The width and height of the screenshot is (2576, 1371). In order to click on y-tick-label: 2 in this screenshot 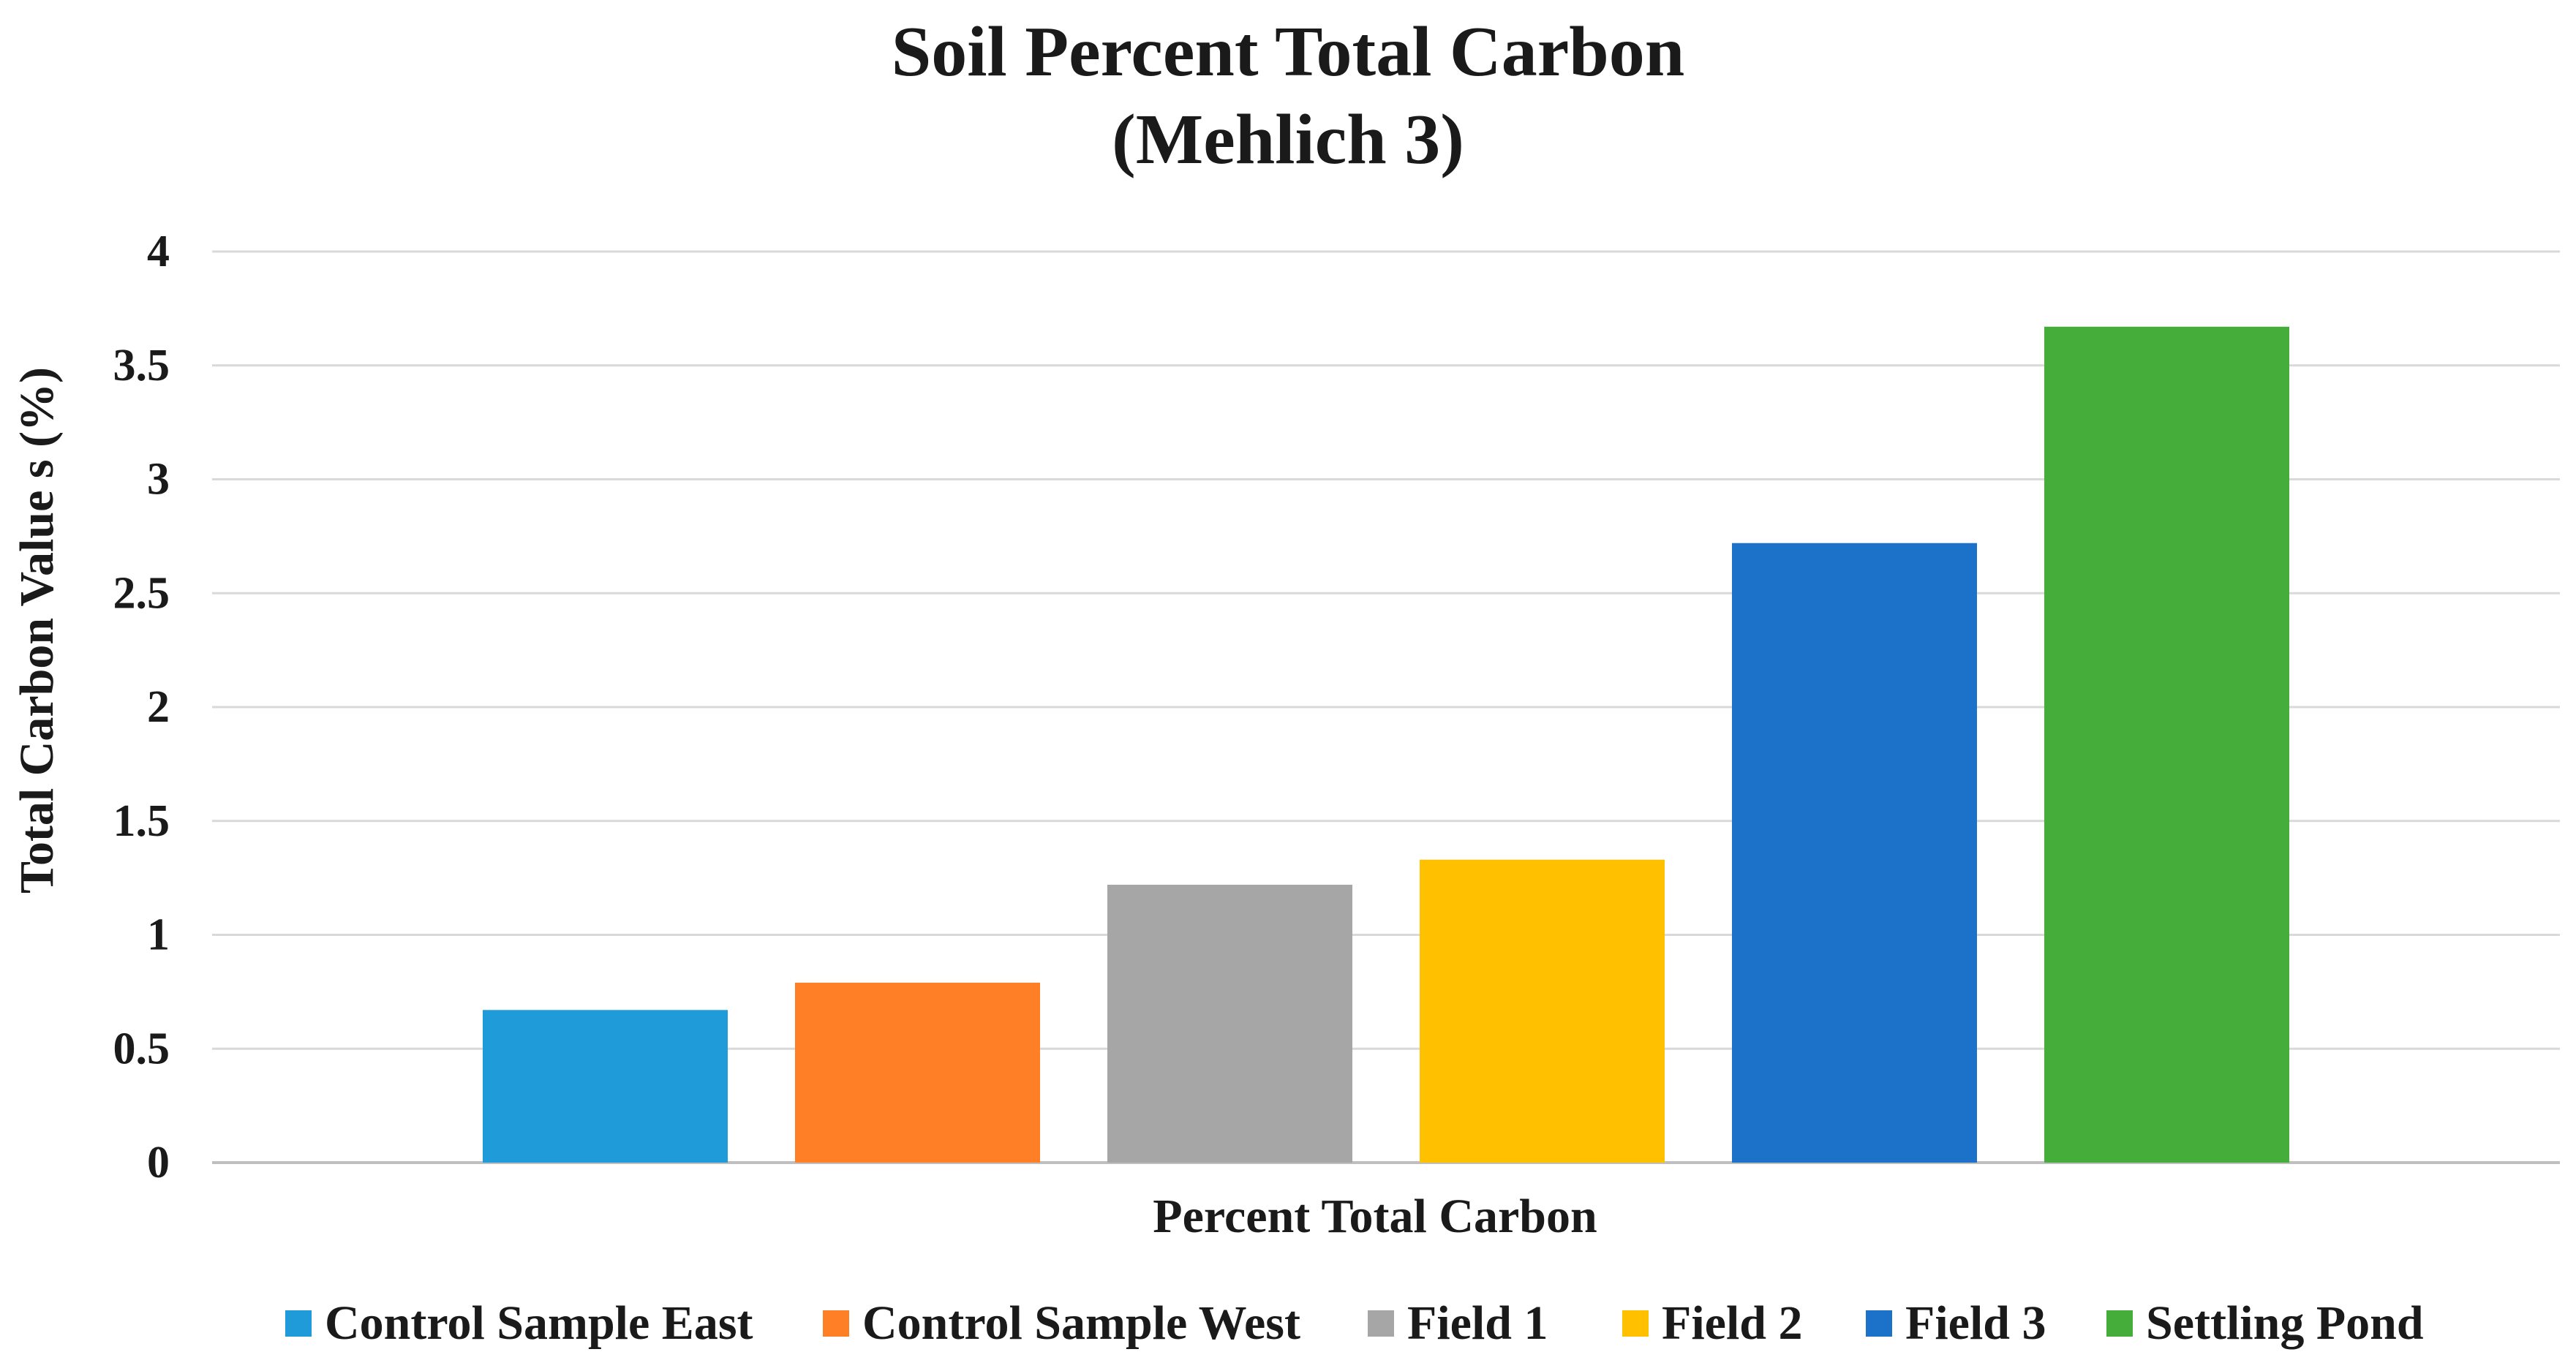, I will do `click(158, 707)`.